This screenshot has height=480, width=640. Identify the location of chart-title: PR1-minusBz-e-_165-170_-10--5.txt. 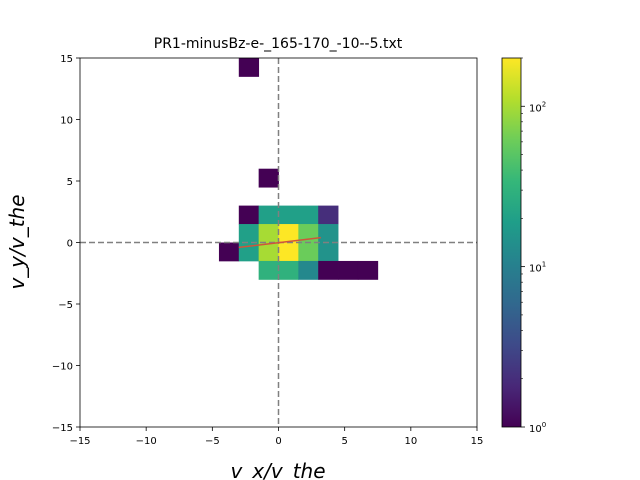
(278, 44).